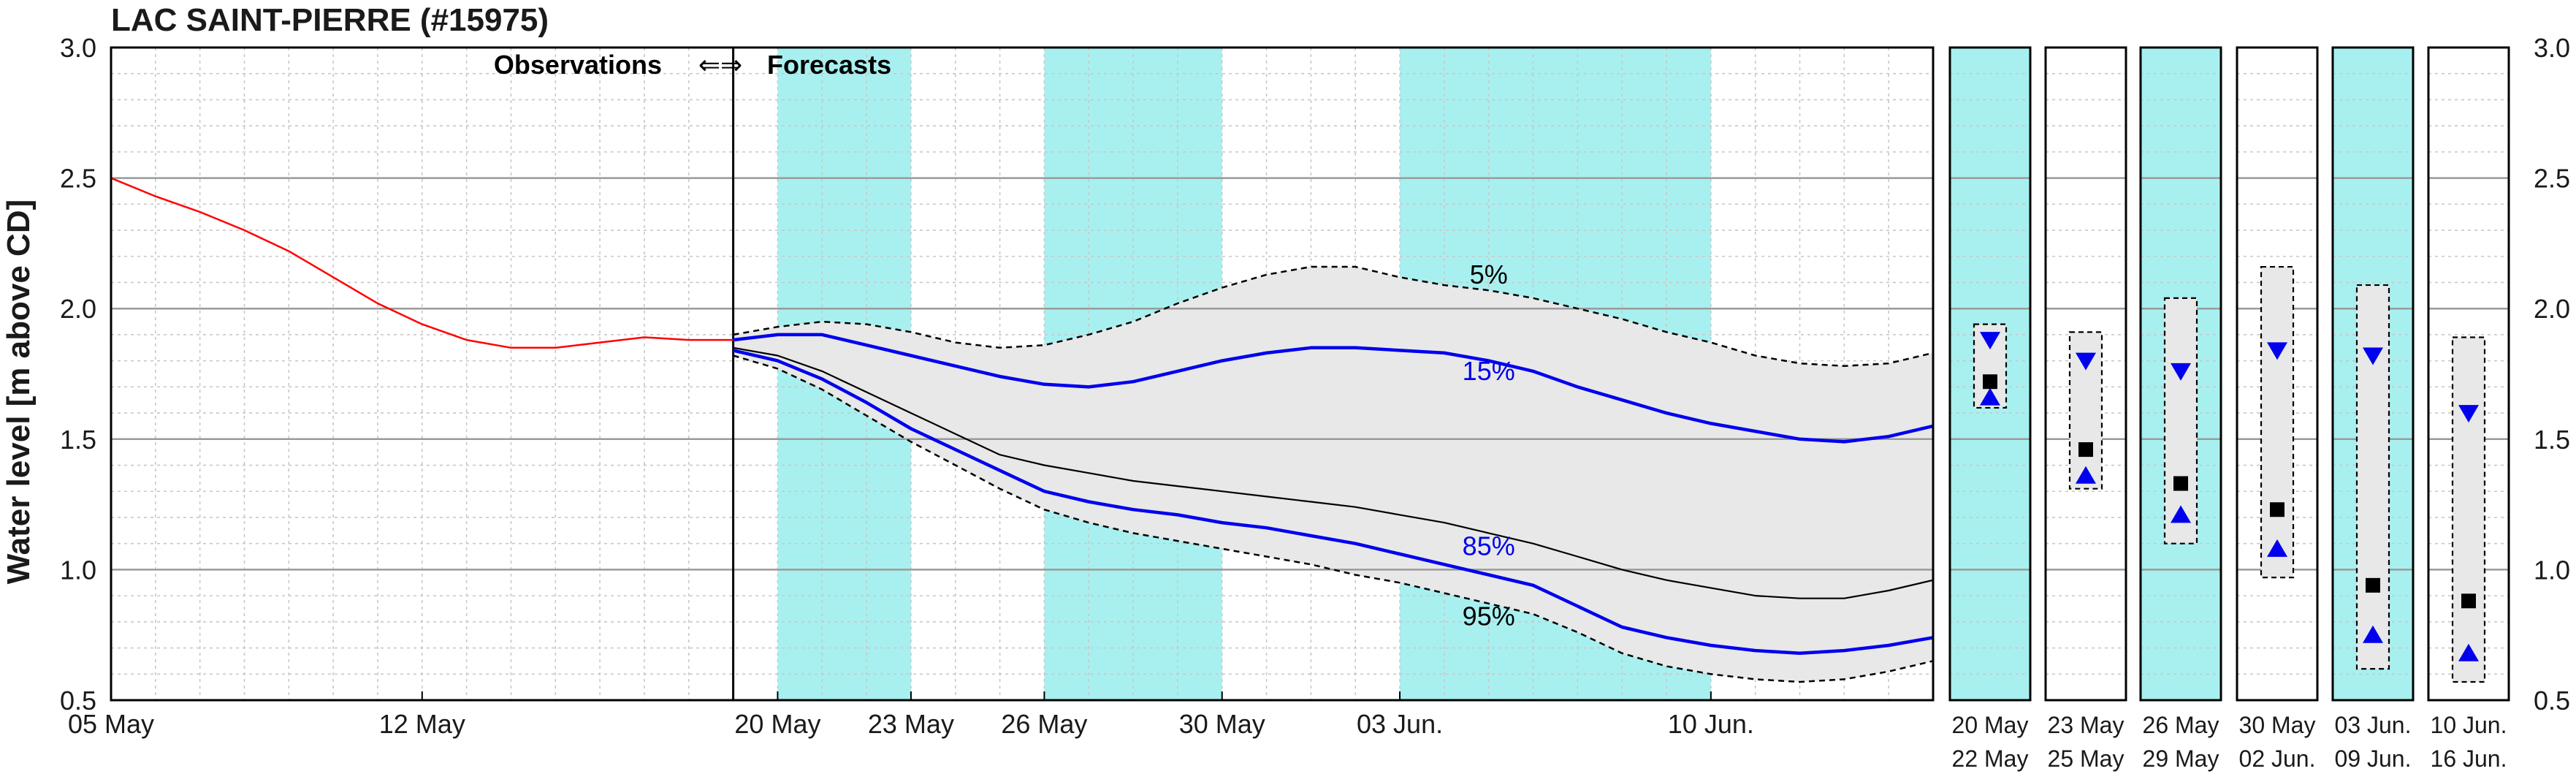 The width and height of the screenshot is (2576, 774). I want to click on weekly-panel-2: 23 May 25 May, so click(2085, 409).